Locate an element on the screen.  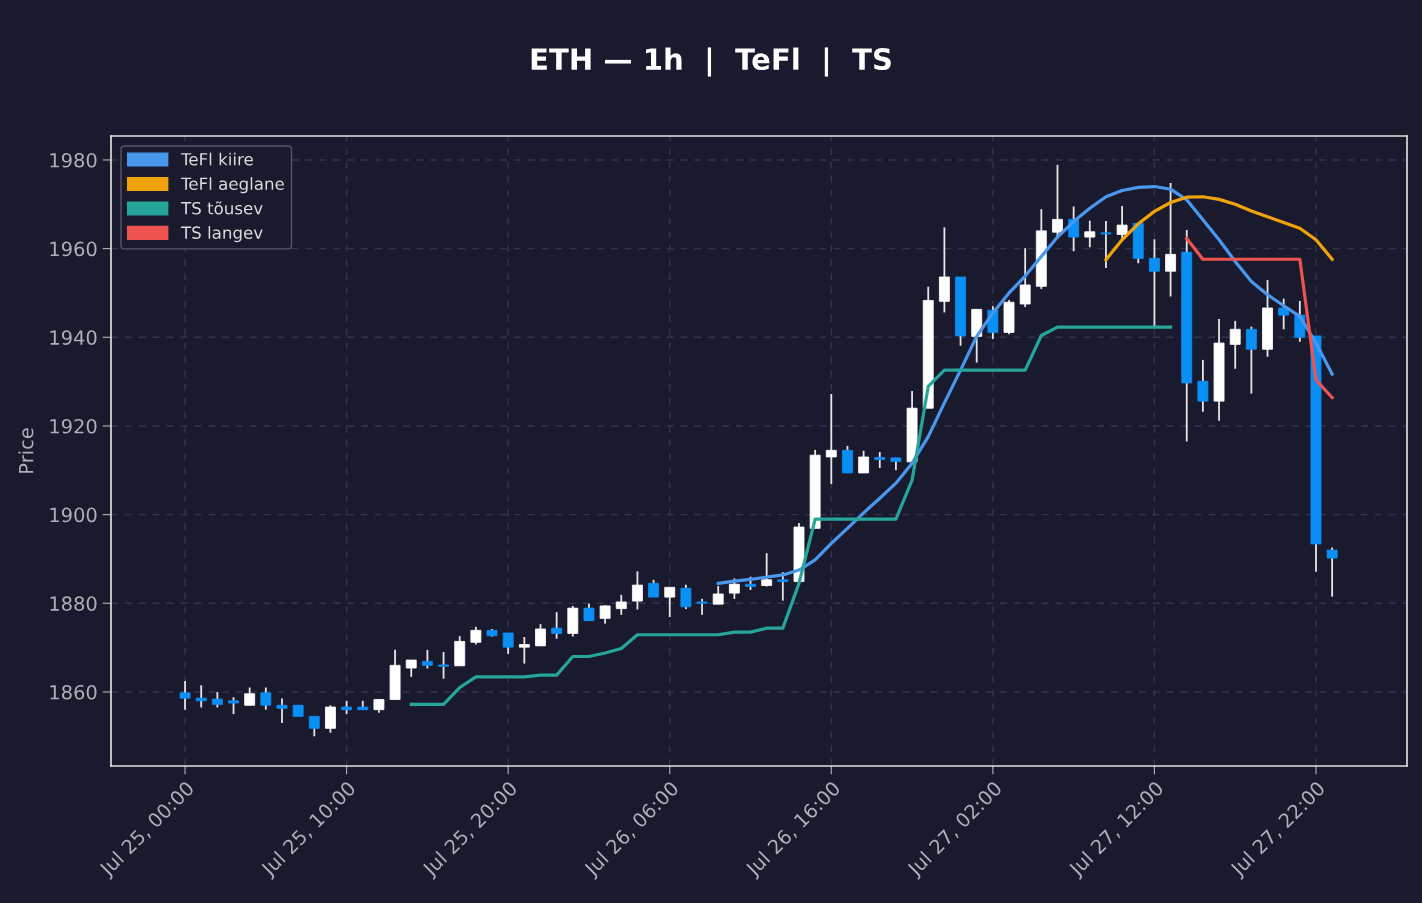
y-tick-label: 1960 is located at coordinates (73, 249).